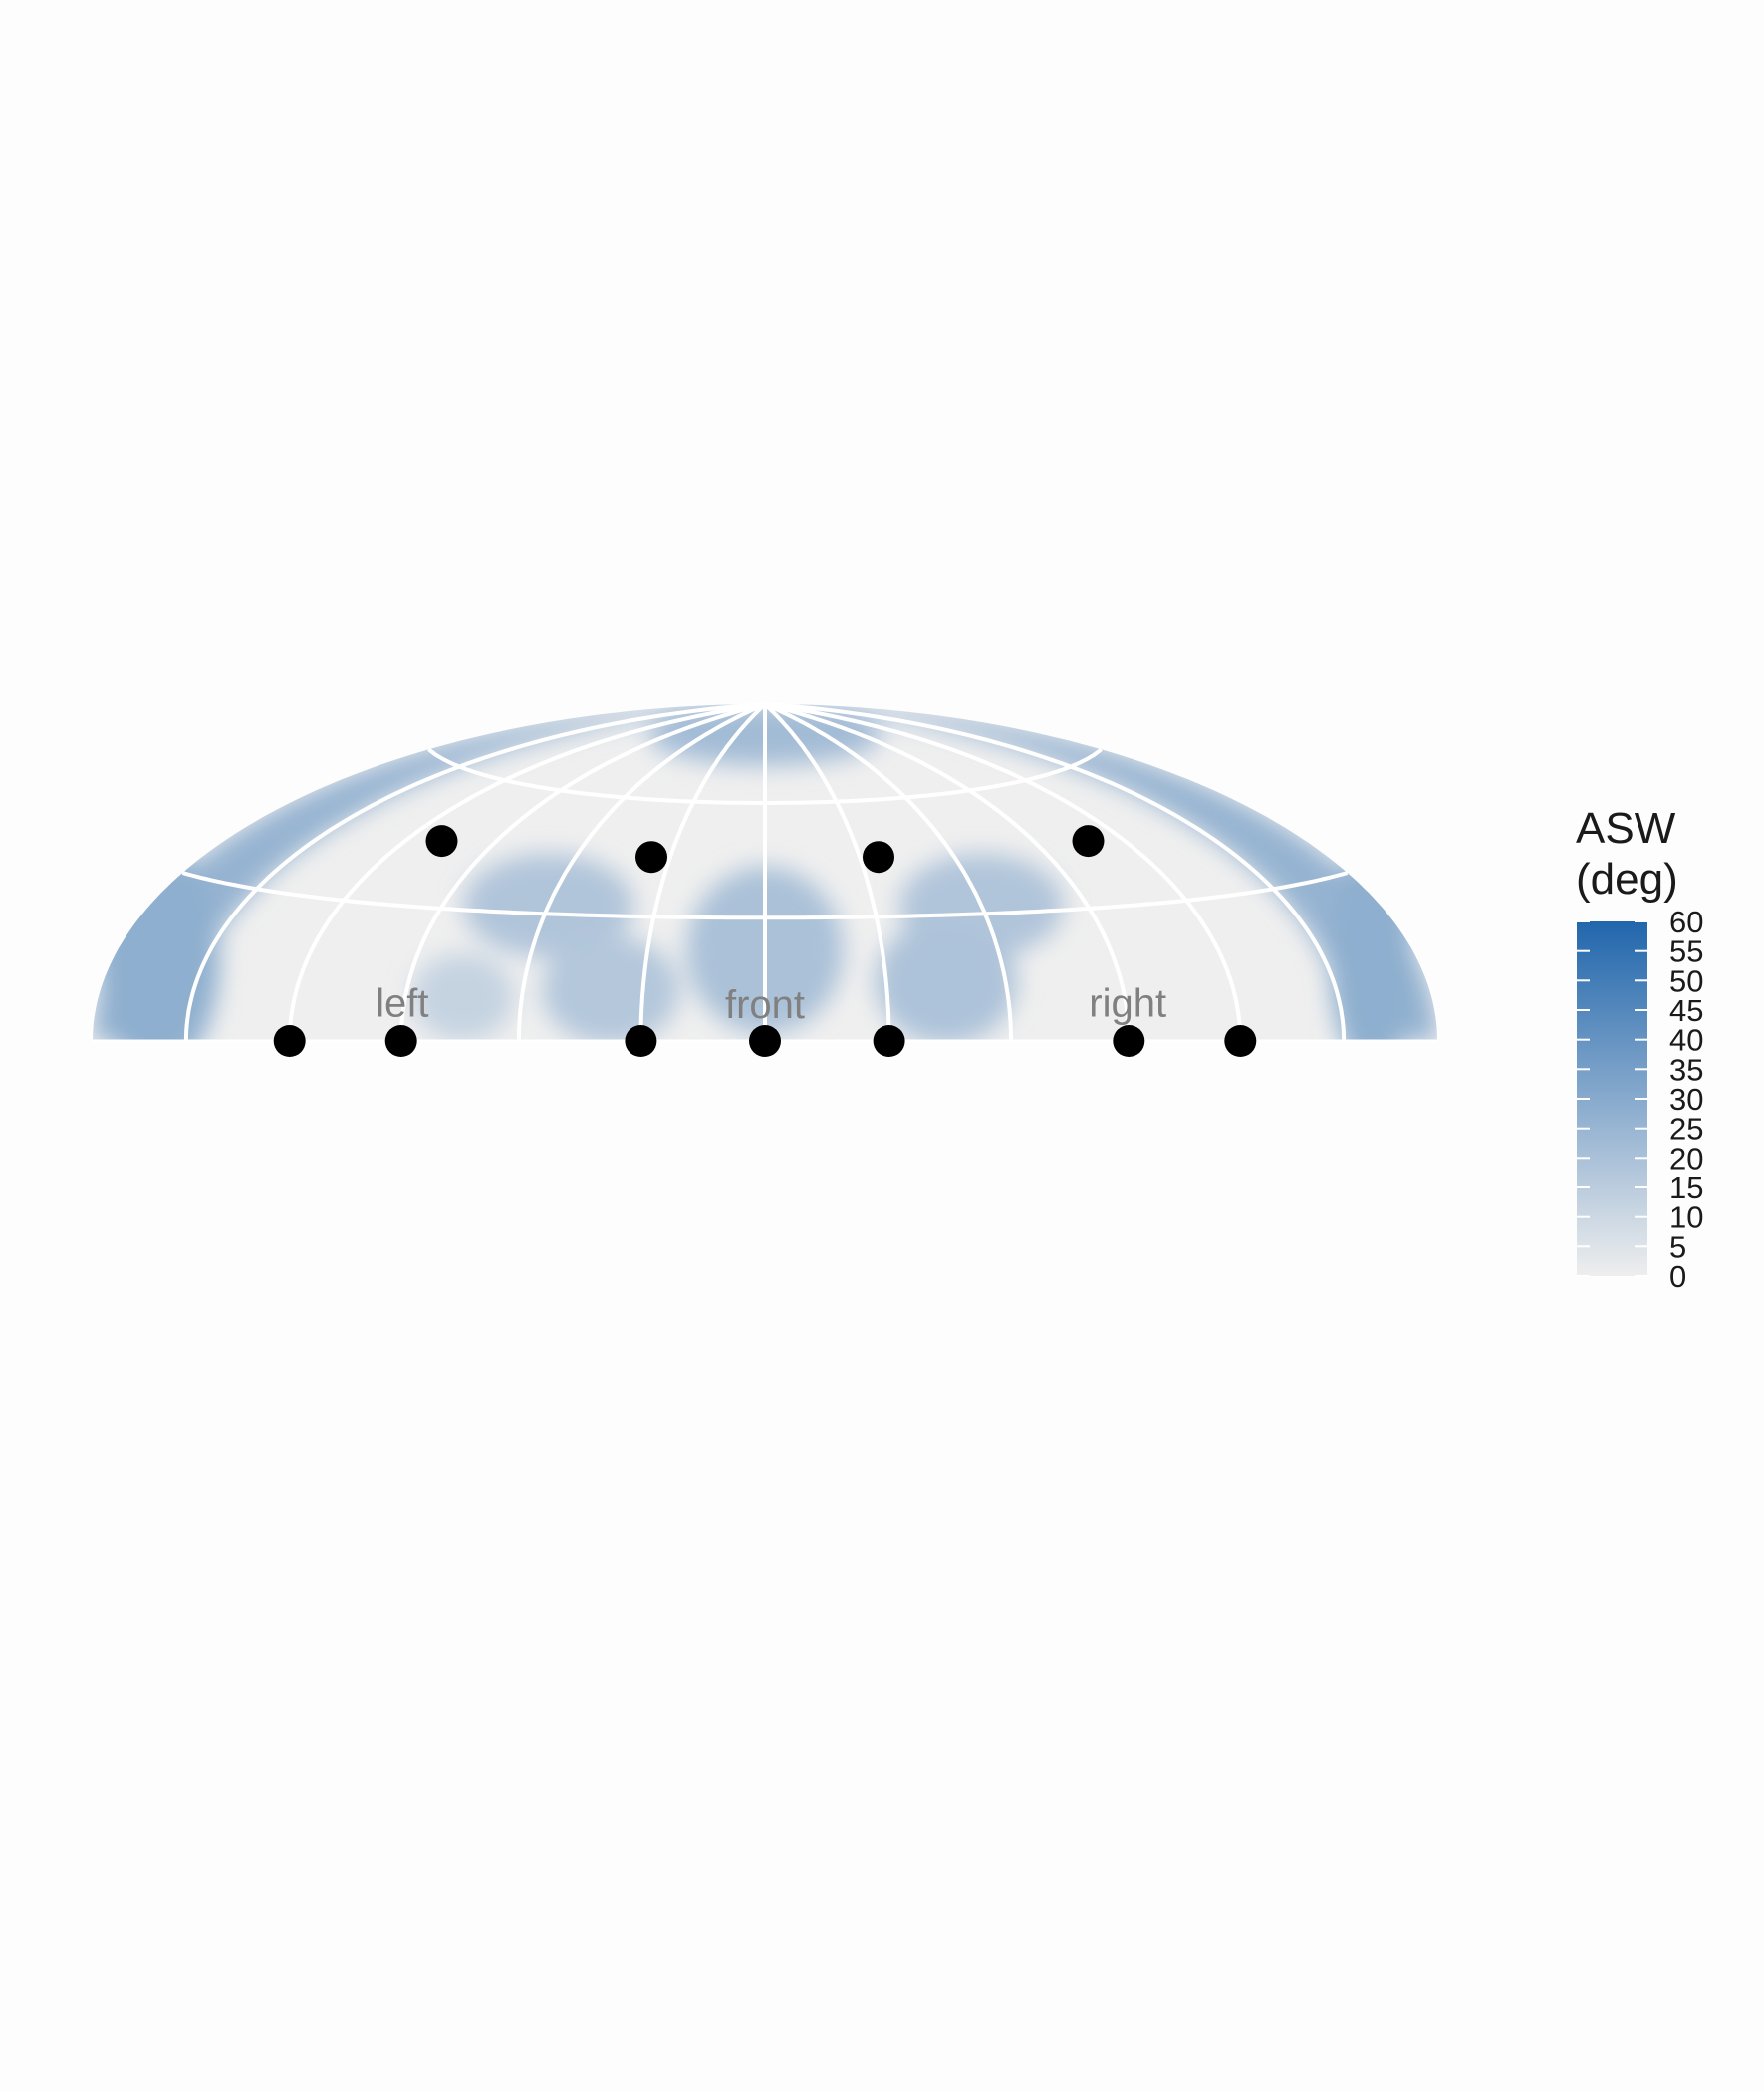 Image resolution: width=1764 pixels, height=2092 pixels. I want to click on graticule, so click(765, 872).